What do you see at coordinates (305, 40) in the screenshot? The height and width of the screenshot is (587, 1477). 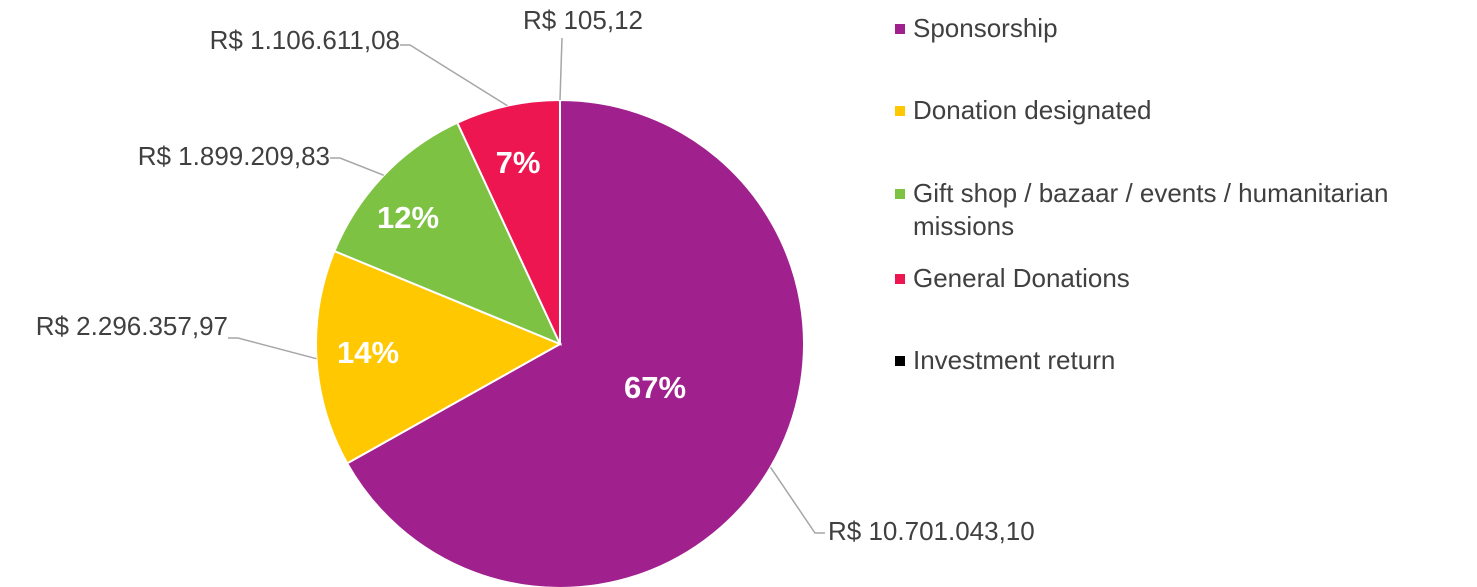 I see `value-label: R$ 1.106.611,08` at bounding box center [305, 40].